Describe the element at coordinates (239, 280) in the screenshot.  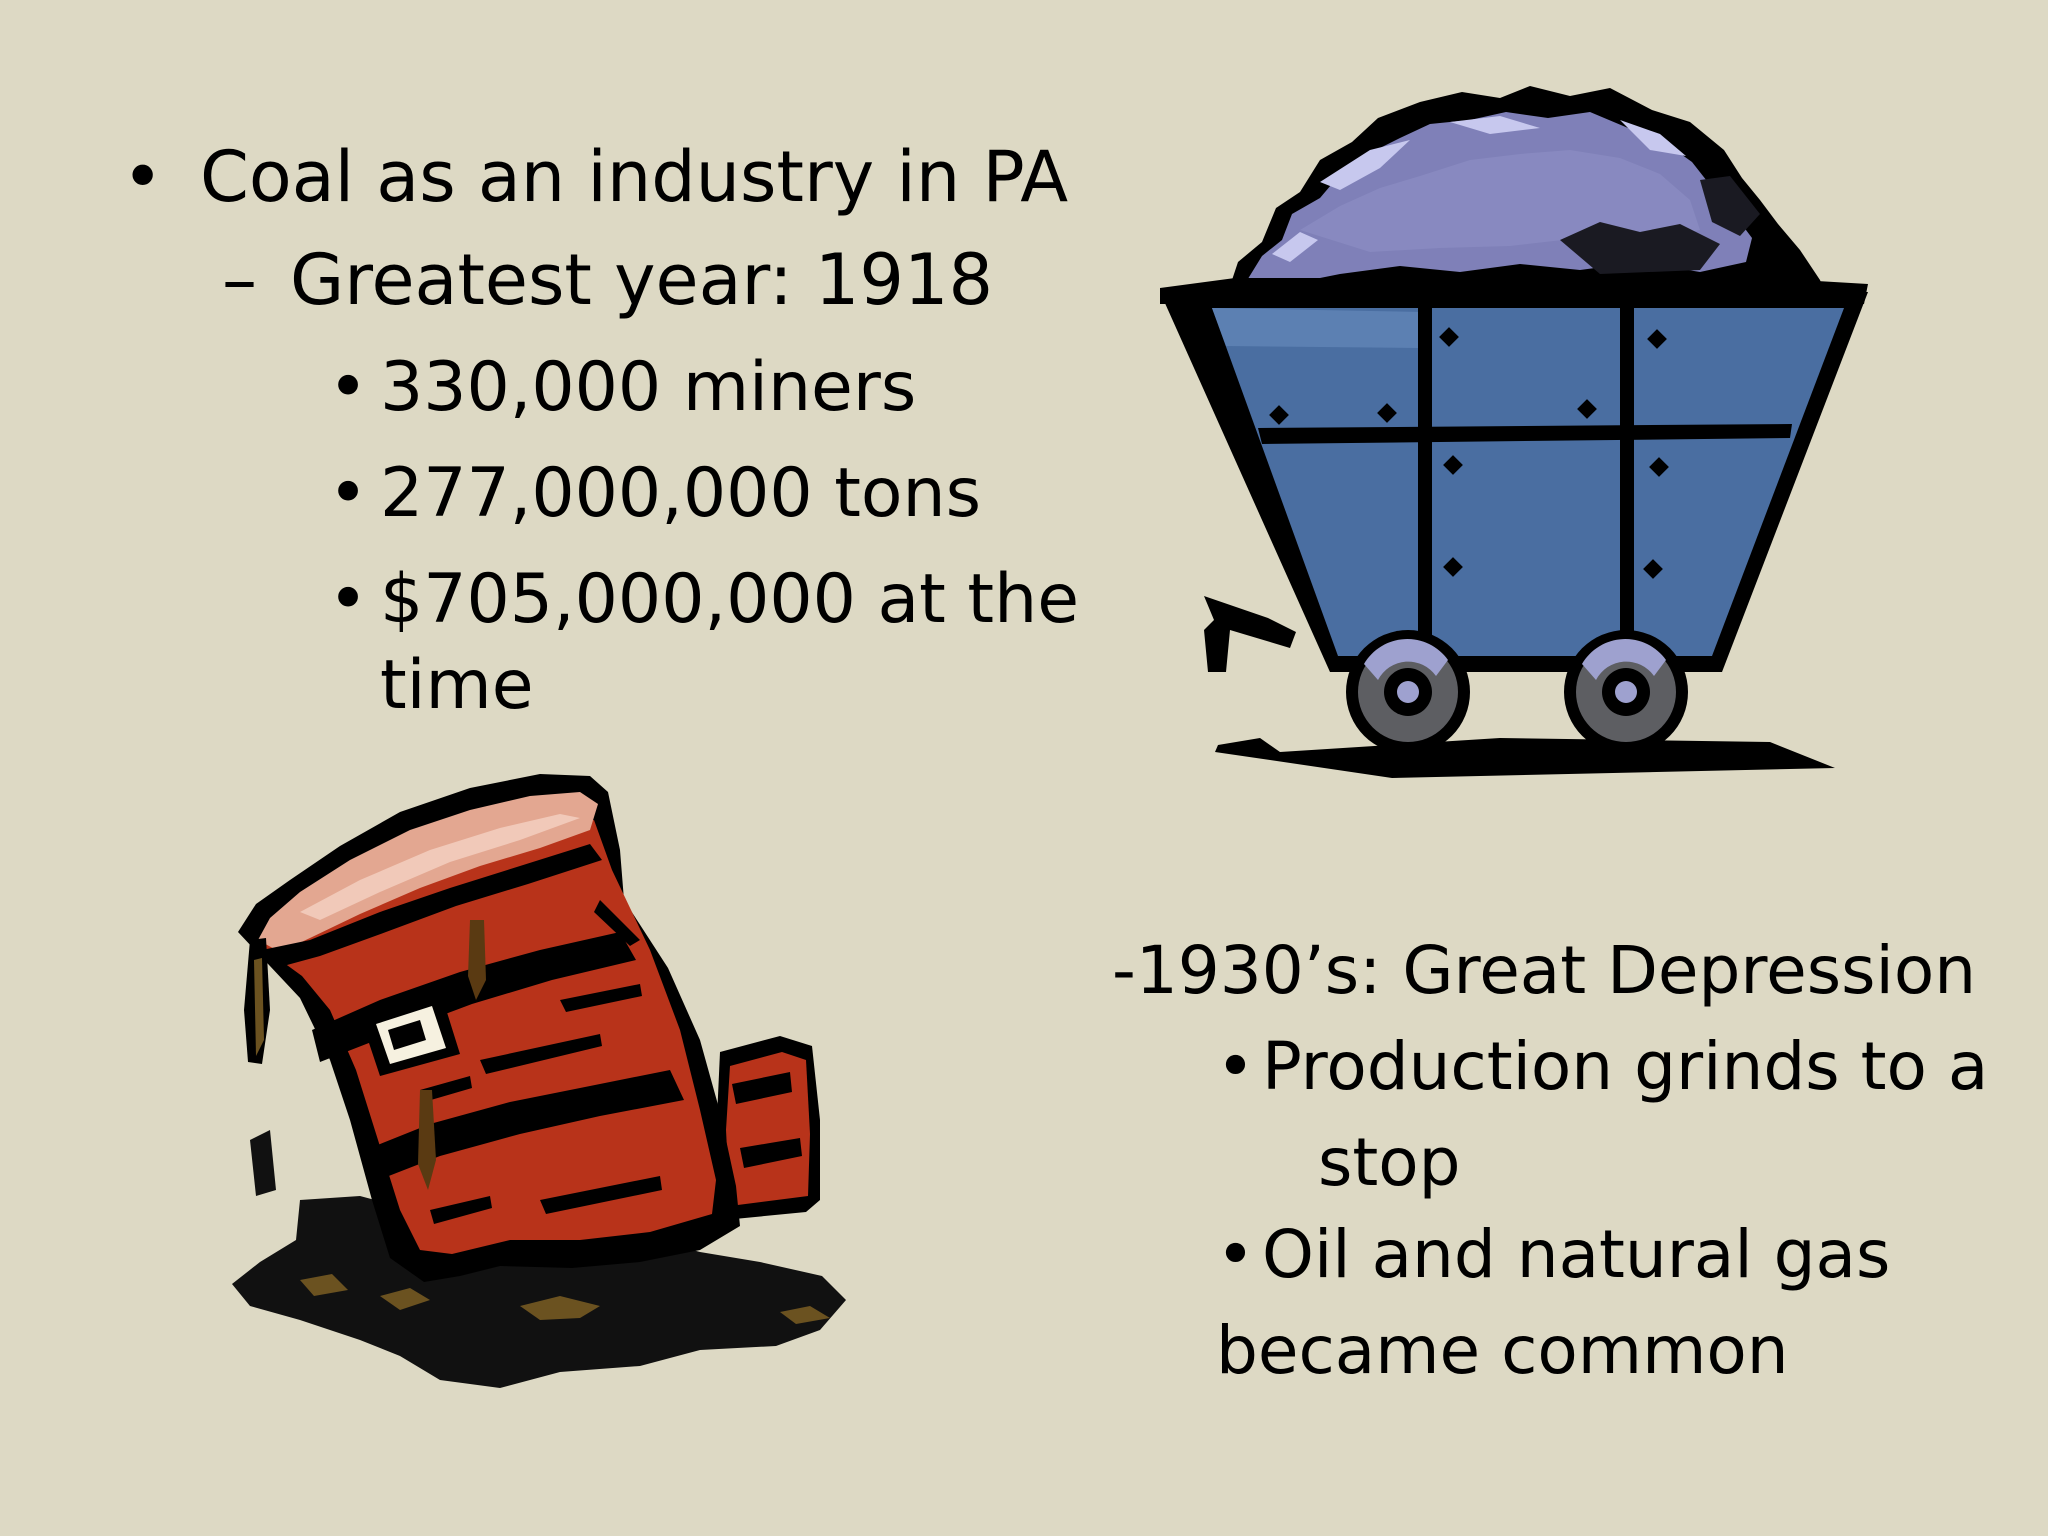
I see `dash: –` at that location.